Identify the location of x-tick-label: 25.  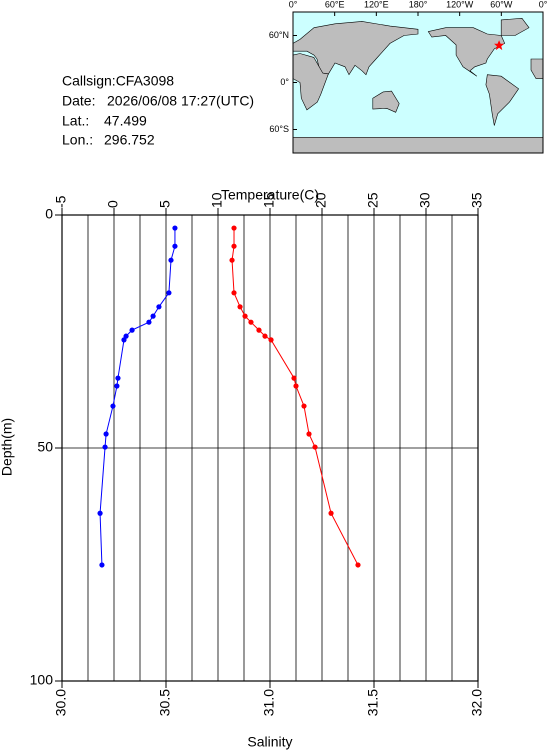
(373, 200).